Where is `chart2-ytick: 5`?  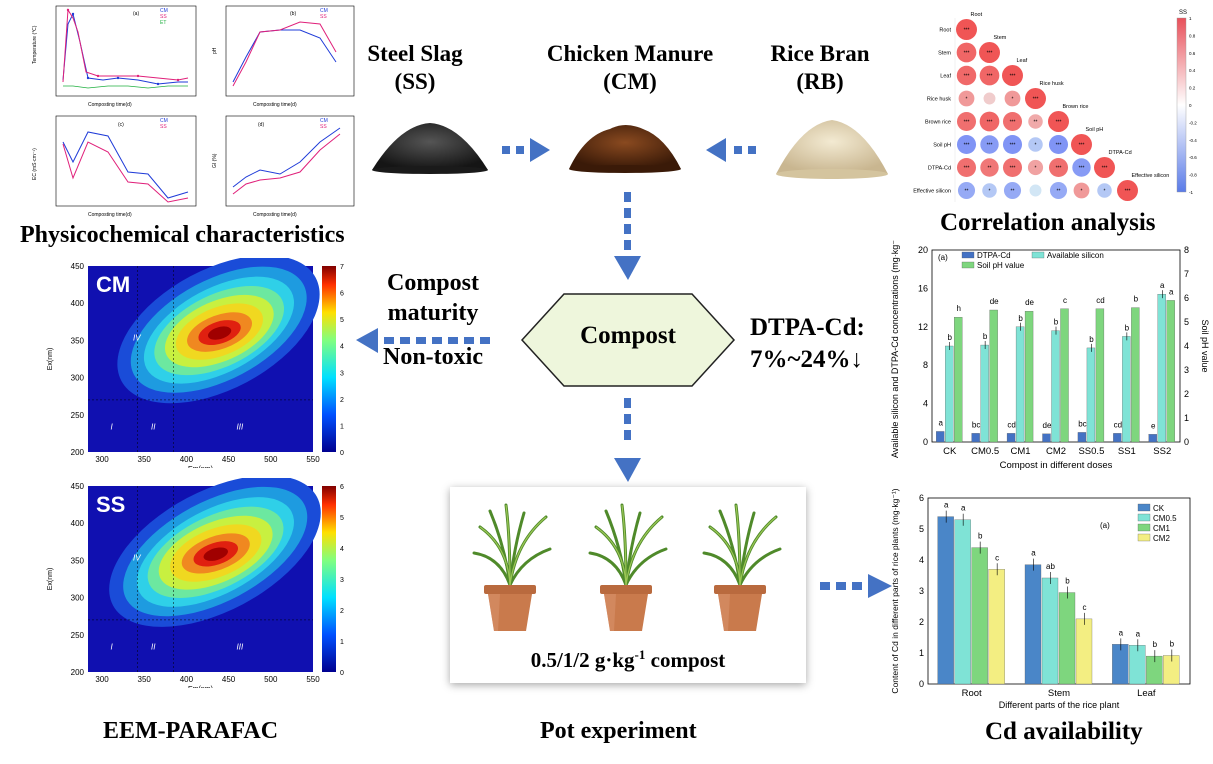
chart2-ytick: 5 is located at coordinates (921, 529).